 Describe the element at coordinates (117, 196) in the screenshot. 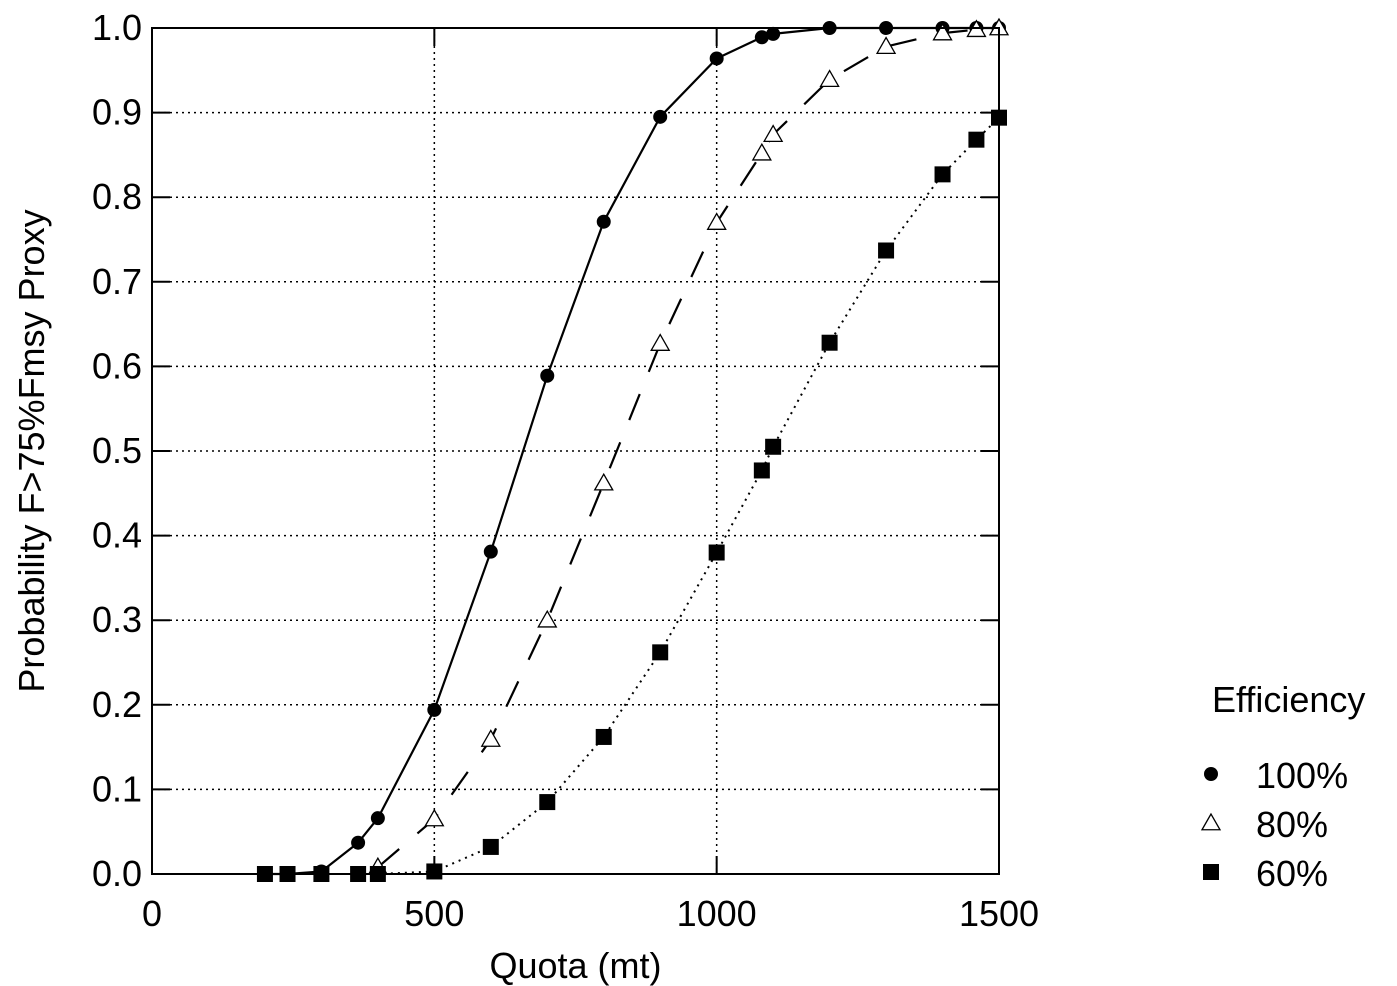

I see `y-tick-label: 0.8` at that location.